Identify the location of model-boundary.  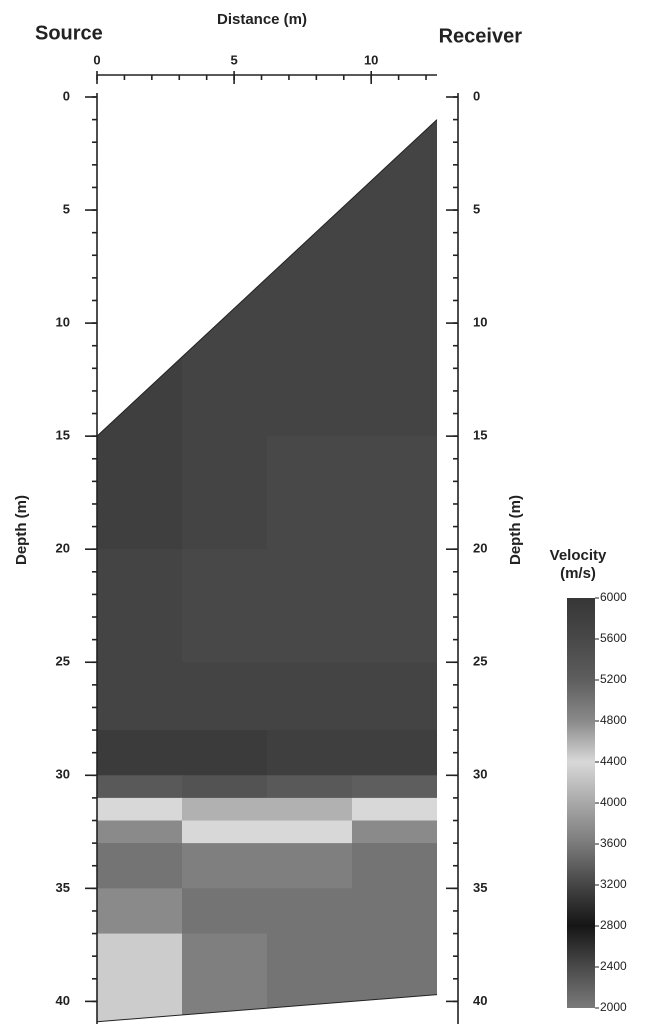
(267, 1008).